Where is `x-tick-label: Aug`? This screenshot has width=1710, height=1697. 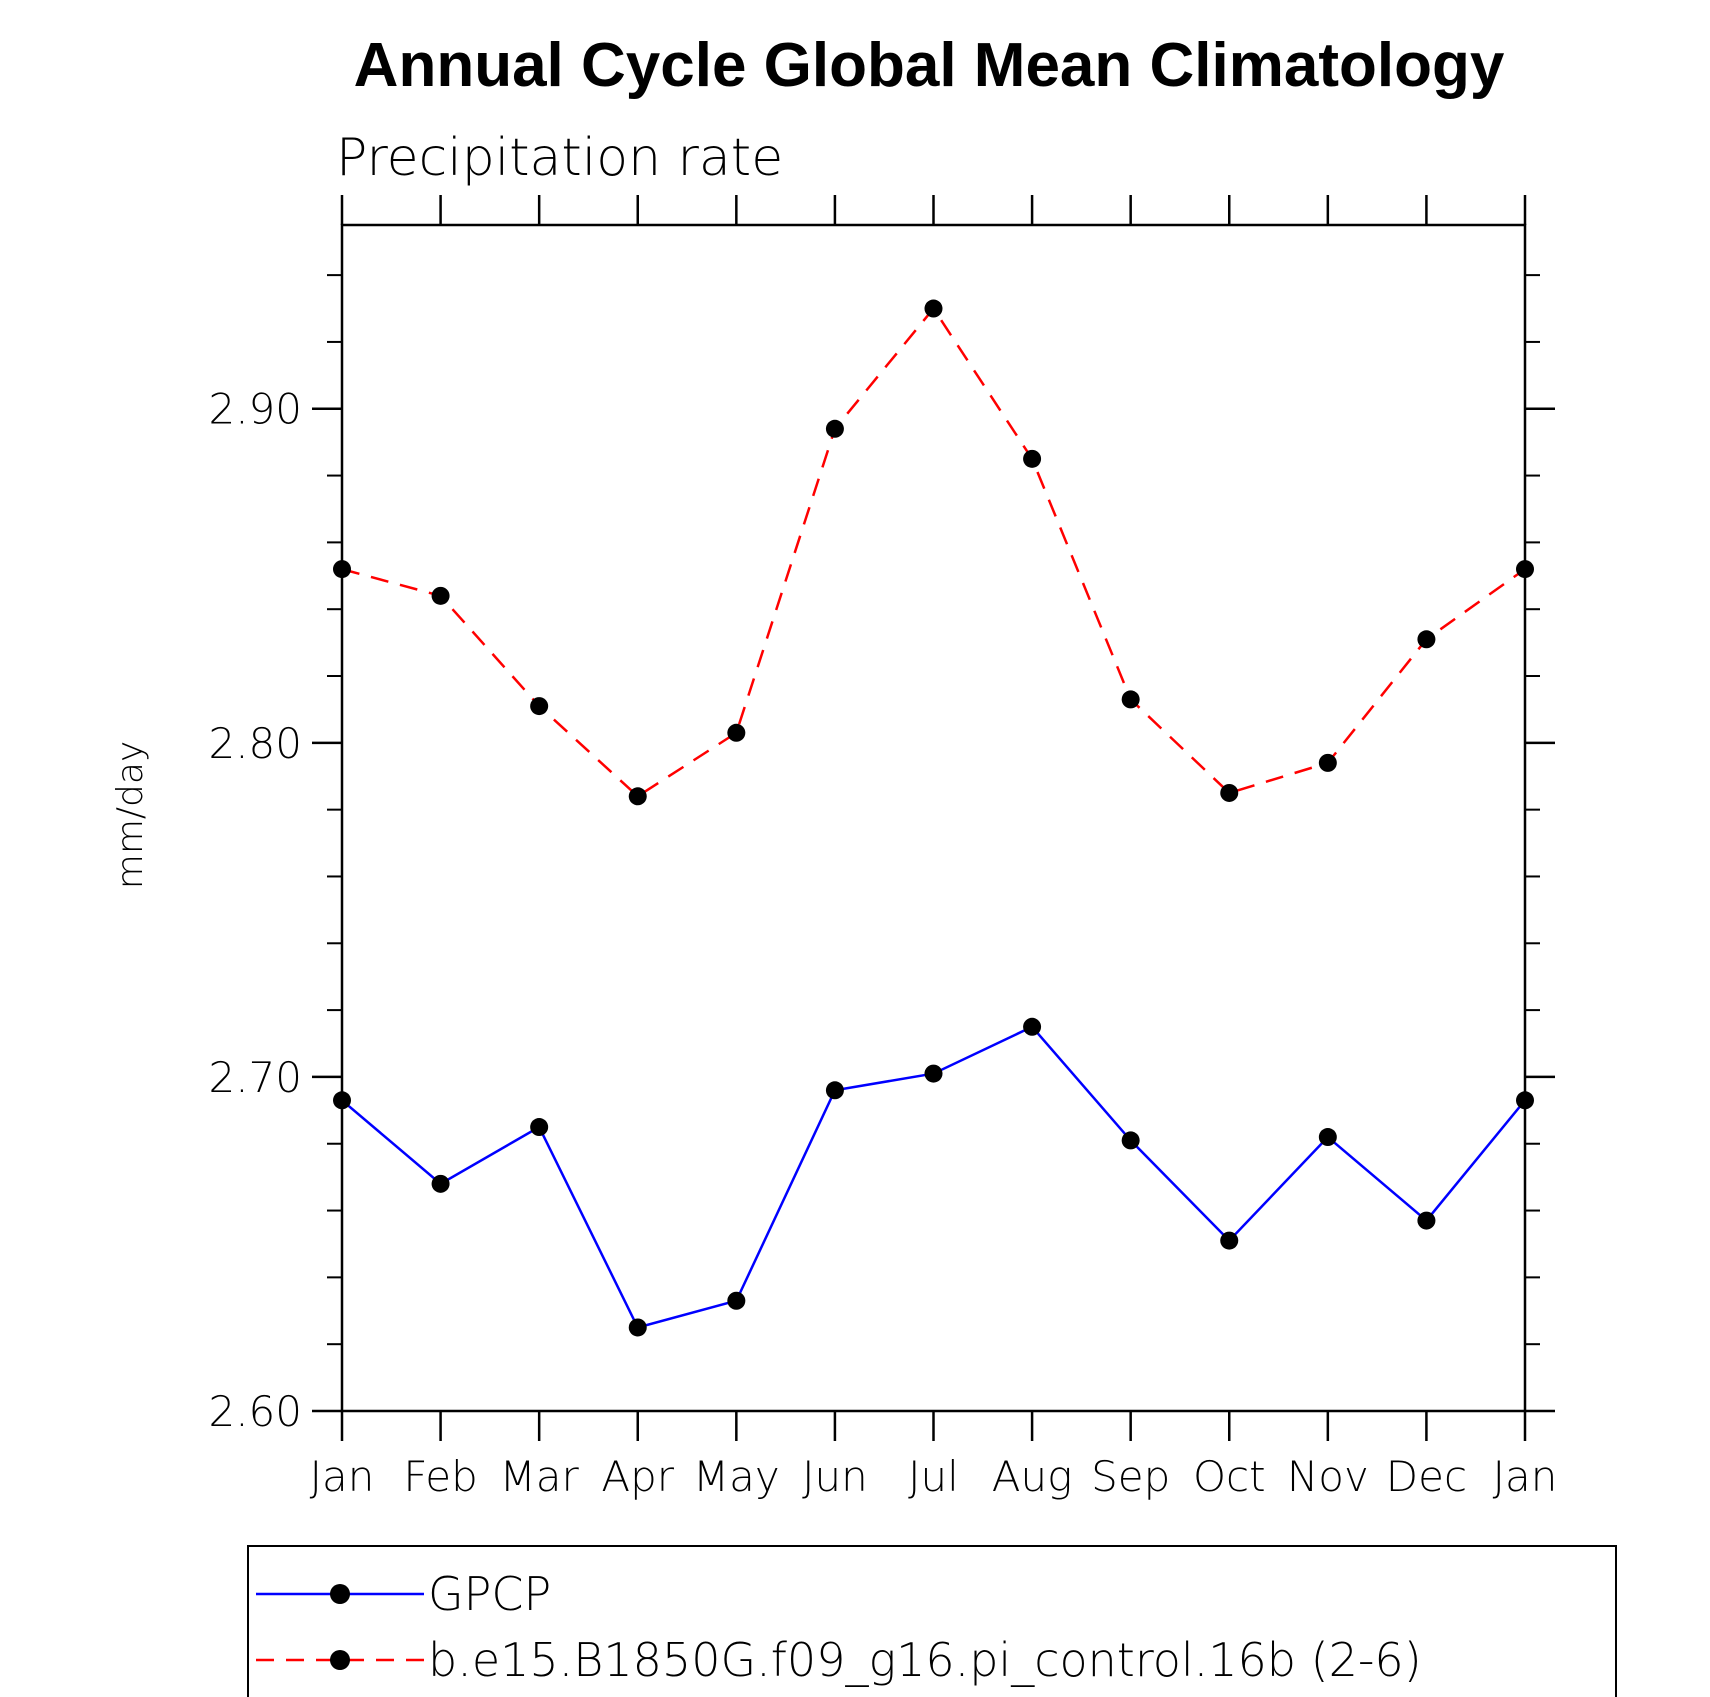
x-tick-label: Aug is located at coordinates (1032, 1476).